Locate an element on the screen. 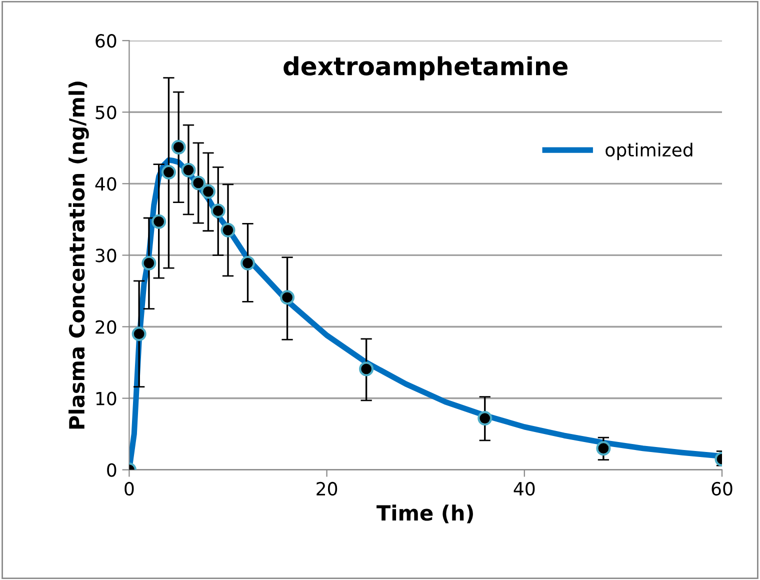 The image size is (760, 580). y-tick-label: 30 is located at coordinates (106, 255).